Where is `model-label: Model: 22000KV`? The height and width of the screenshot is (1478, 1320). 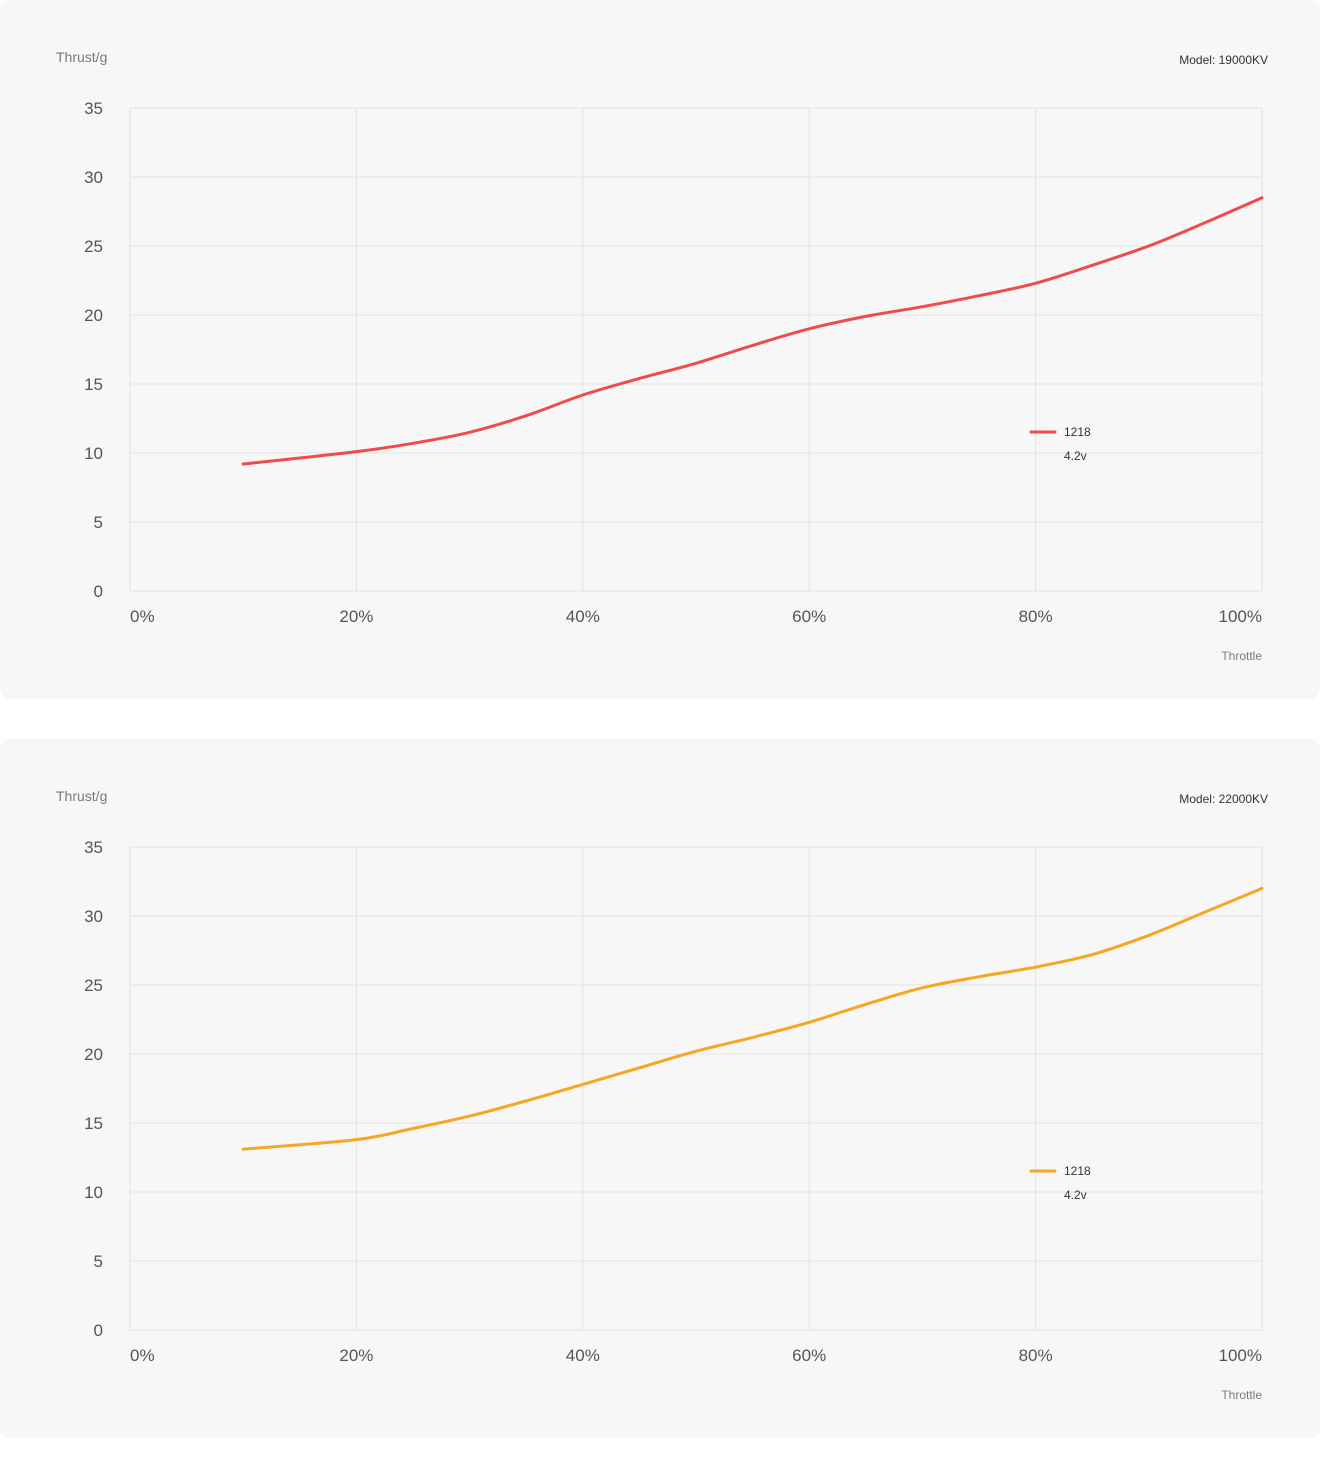 model-label: Model: 22000KV is located at coordinates (1223, 799).